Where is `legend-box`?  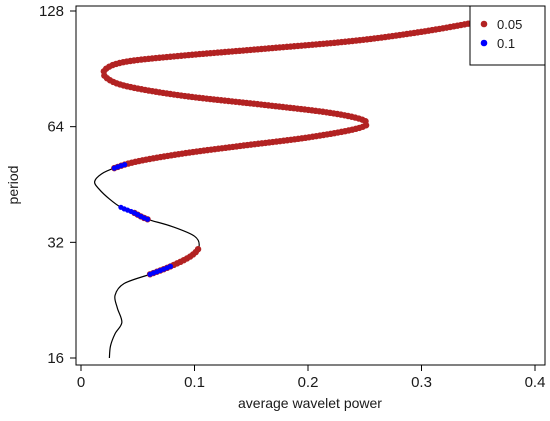 legend-box is located at coordinates (507, 35).